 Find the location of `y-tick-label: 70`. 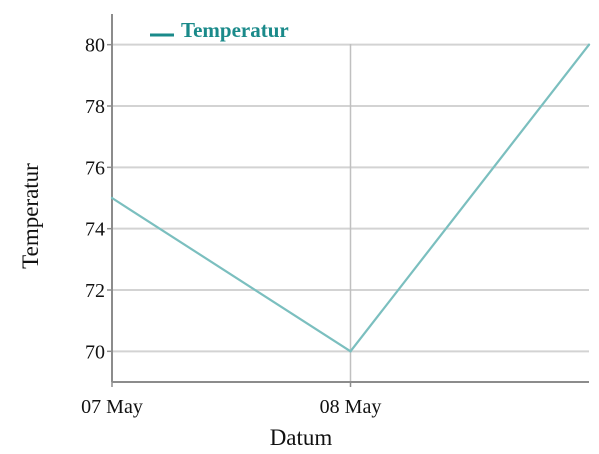

y-tick-label: 70 is located at coordinates (95, 352).